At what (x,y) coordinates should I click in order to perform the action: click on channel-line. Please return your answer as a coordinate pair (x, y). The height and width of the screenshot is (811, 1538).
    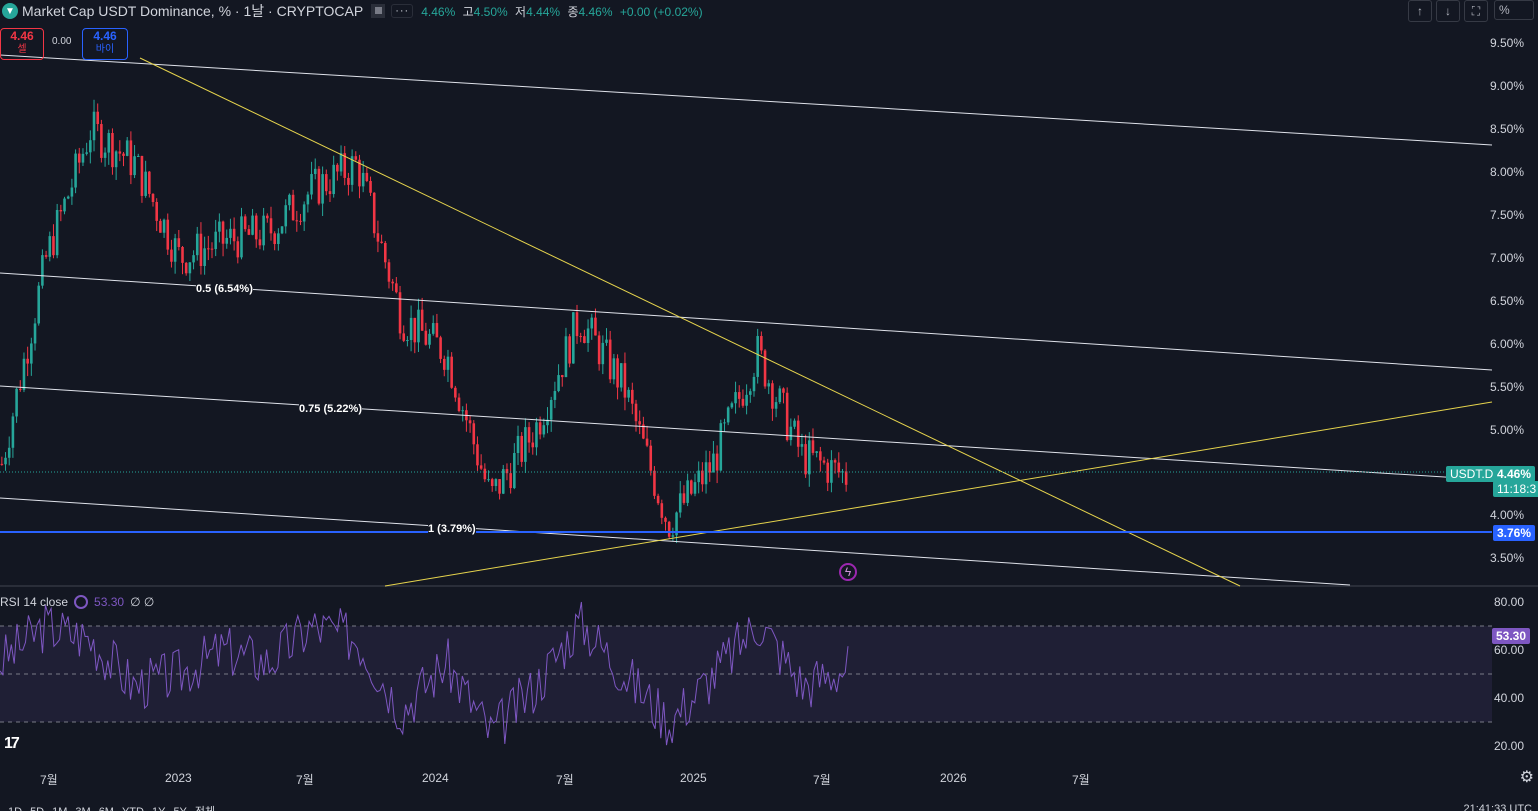
    Looking at the image, I should click on (675, 541).